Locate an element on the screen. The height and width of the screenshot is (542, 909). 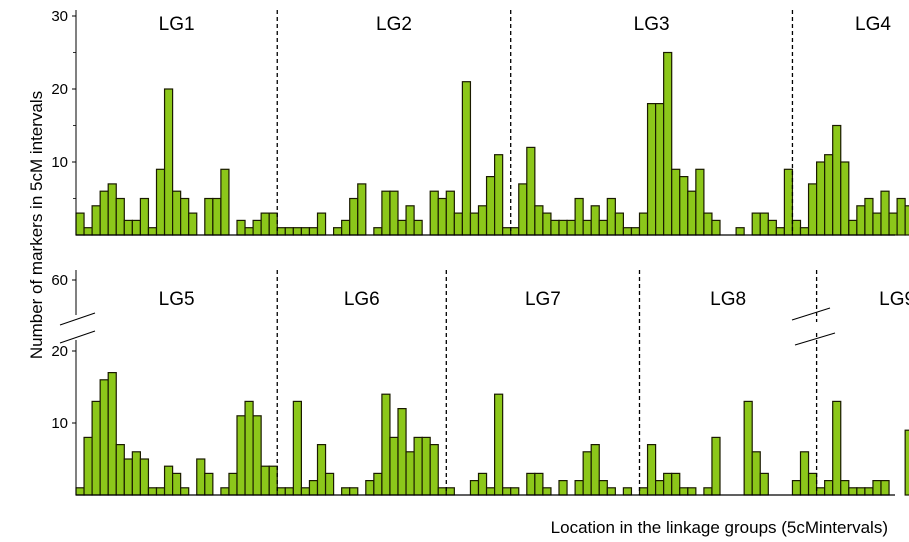
y-tick-label: 10 is located at coordinates (59, 423).